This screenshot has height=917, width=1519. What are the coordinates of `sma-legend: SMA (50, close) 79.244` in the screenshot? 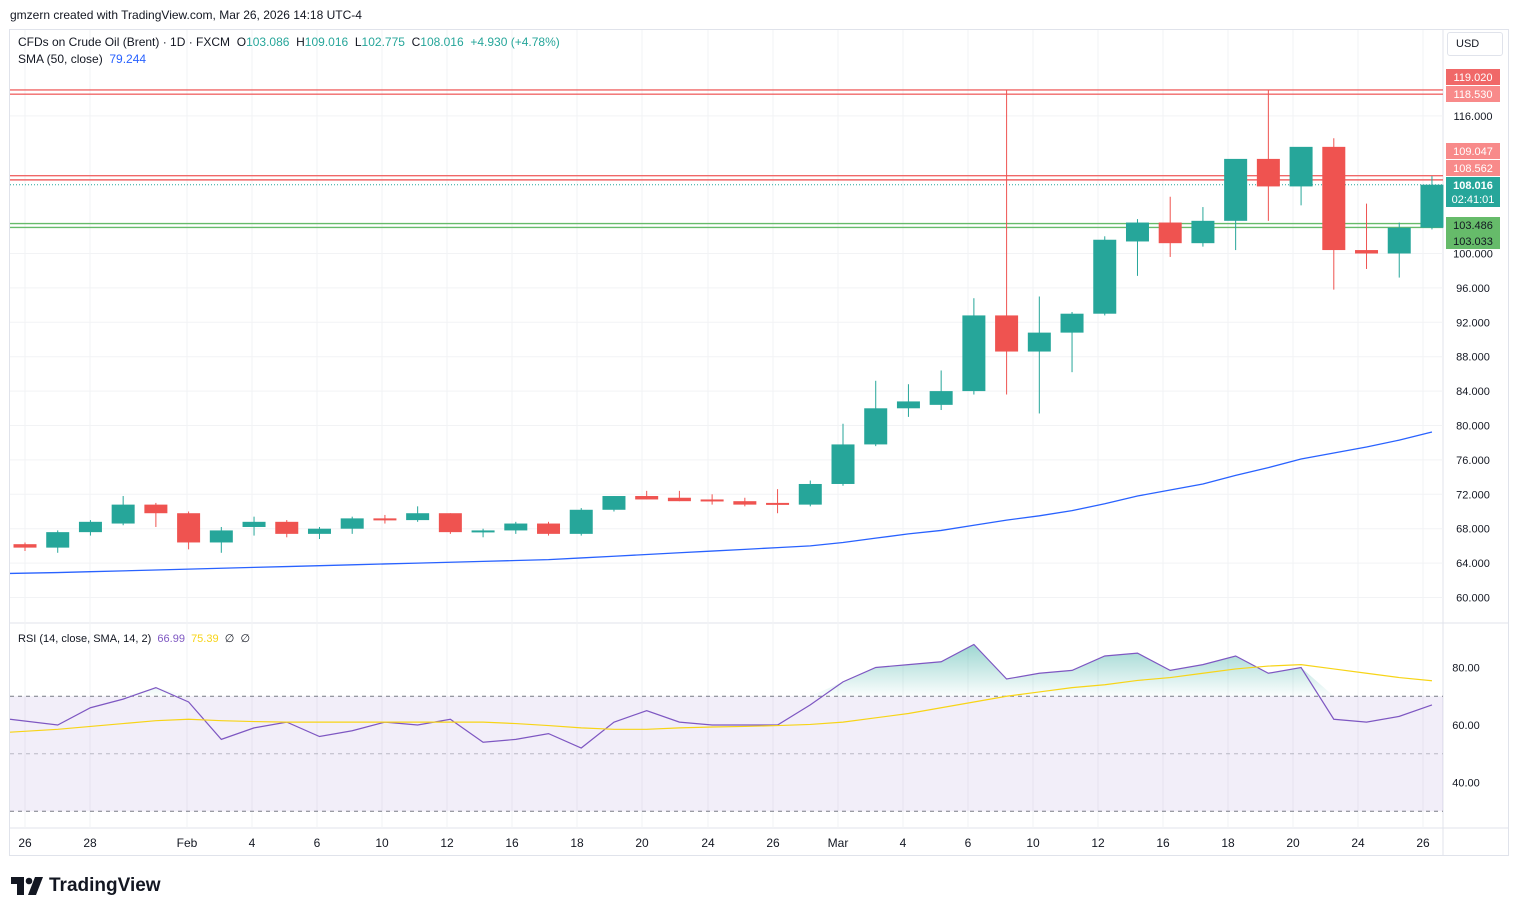 It's located at (82, 59).